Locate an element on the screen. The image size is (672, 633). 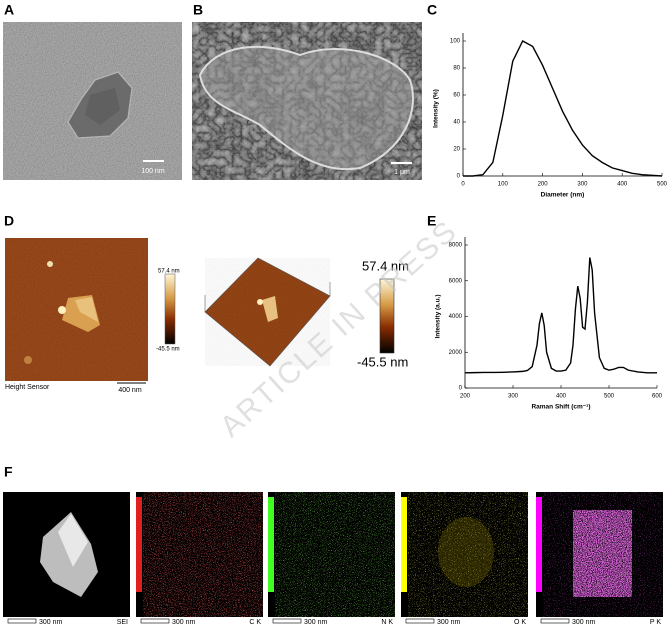
element-map: 300 nm P K is located at coordinates (599, 559).